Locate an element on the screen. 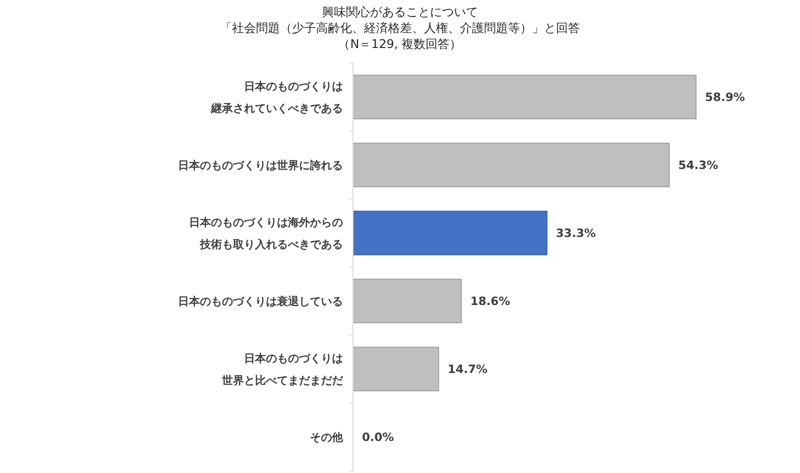 Image resolution: width=800 pixels, height=473 pixels. text: （N＝129, 複数回答） is located at coordinates (400, 44).